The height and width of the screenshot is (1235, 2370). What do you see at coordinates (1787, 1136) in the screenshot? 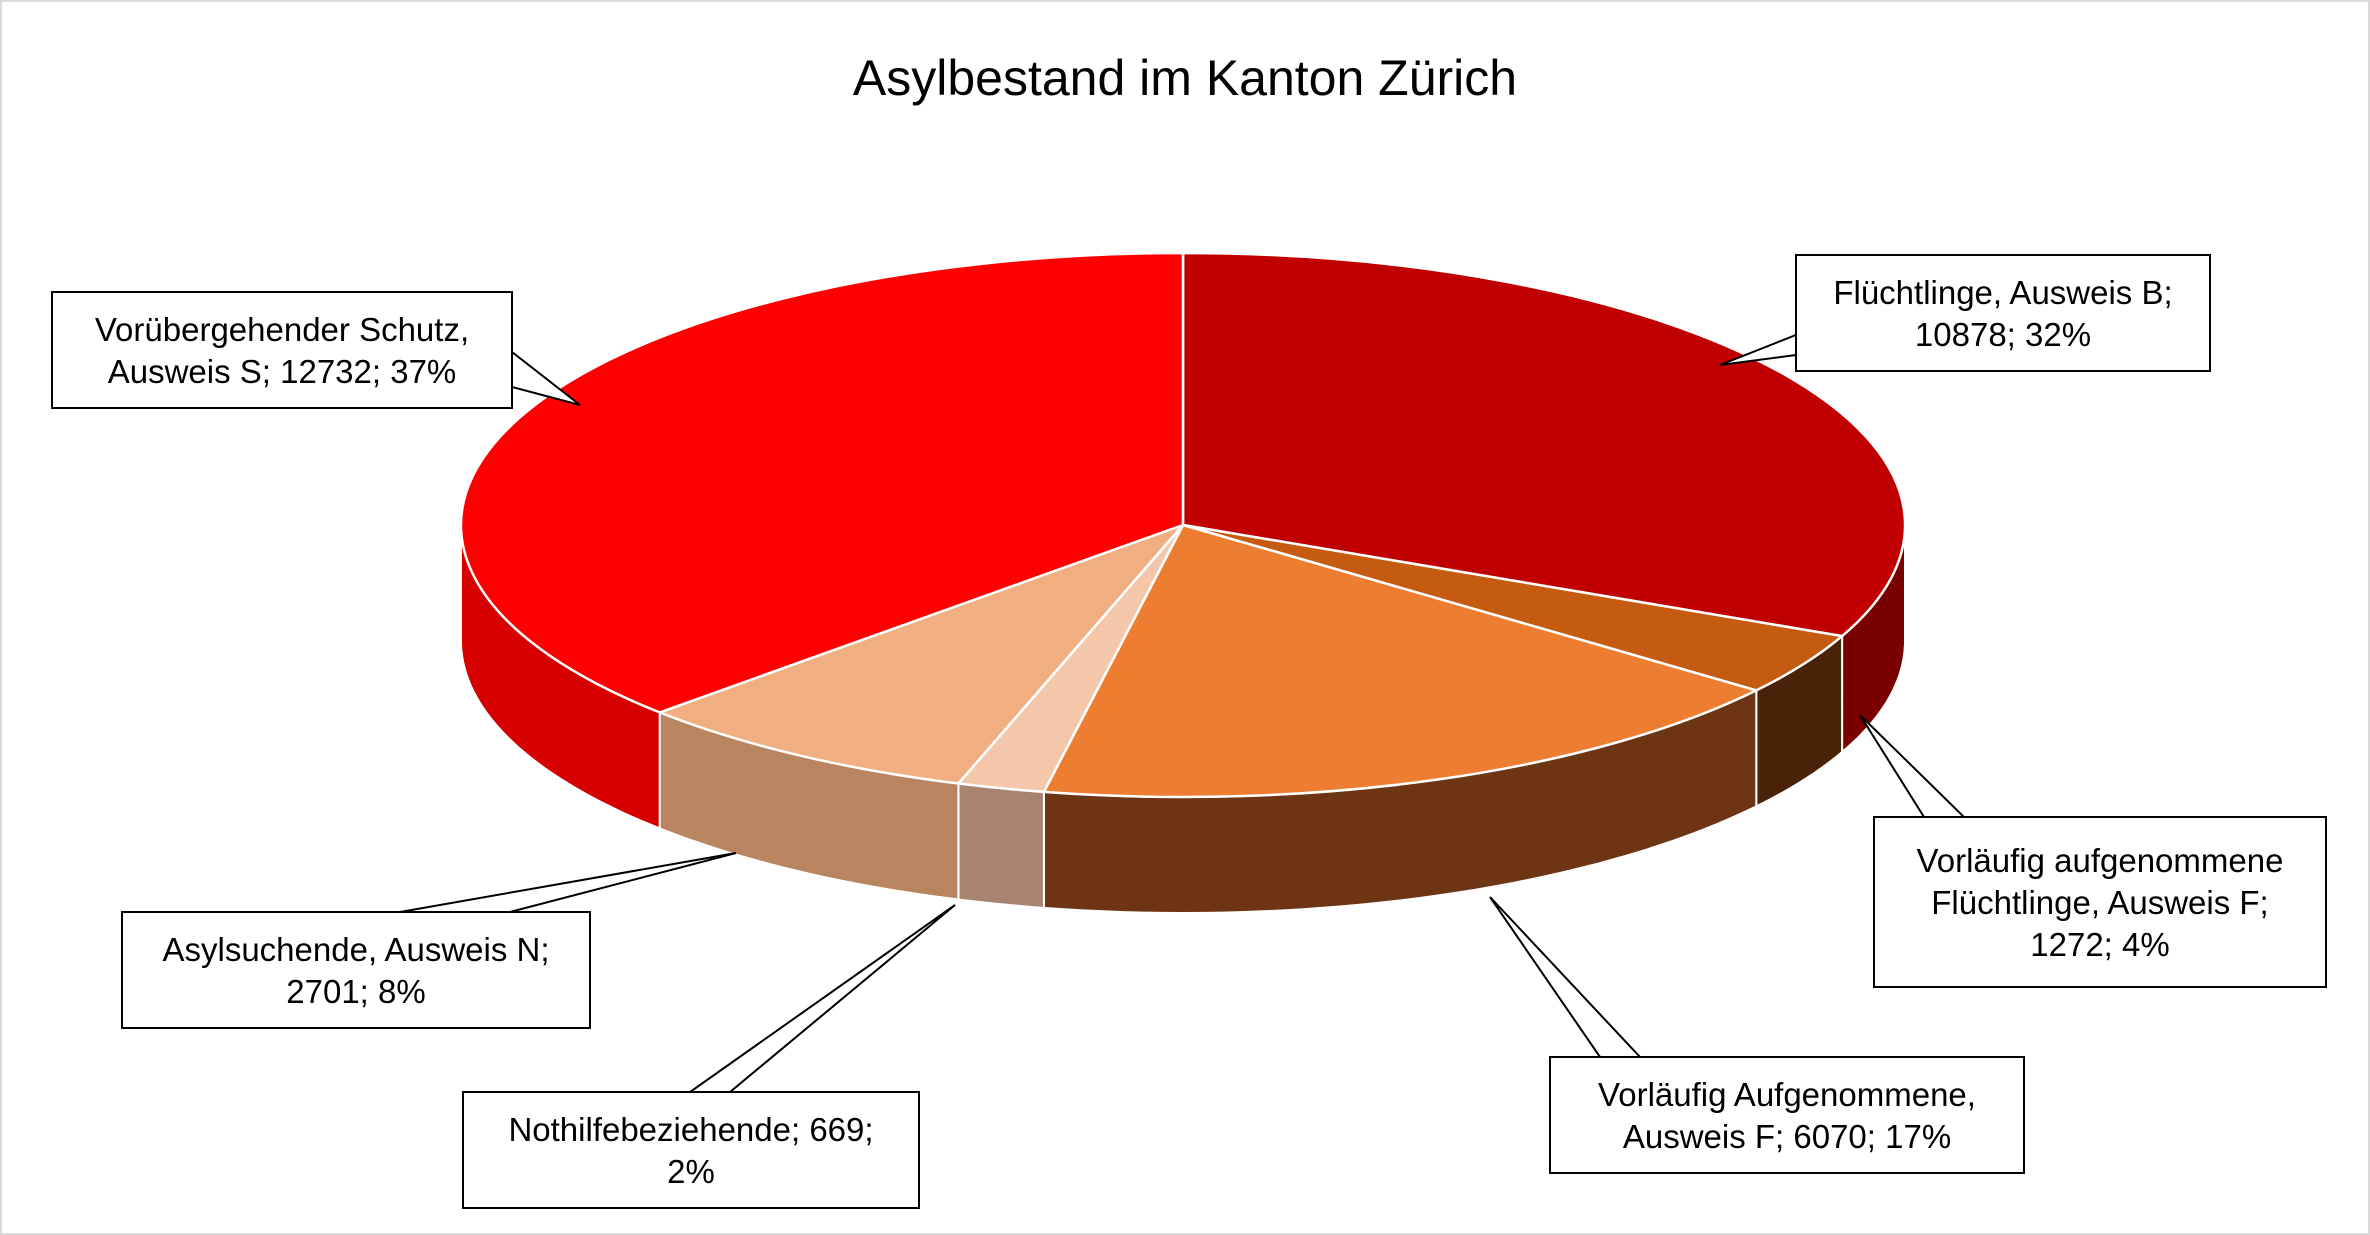
I see `data-label-text: Ausweis F; 6070; 17%` at bounding box center [1787, 1136].